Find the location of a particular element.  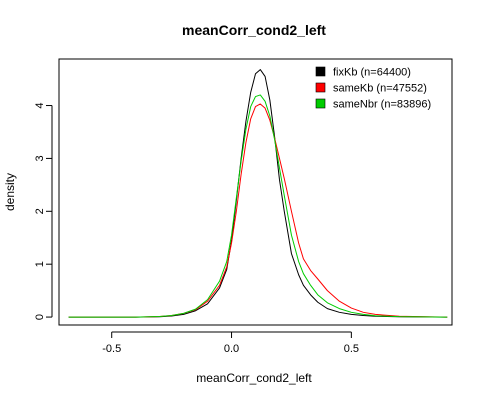

x-tick-label-0: -0.5 is located at coordinates (111, 349).